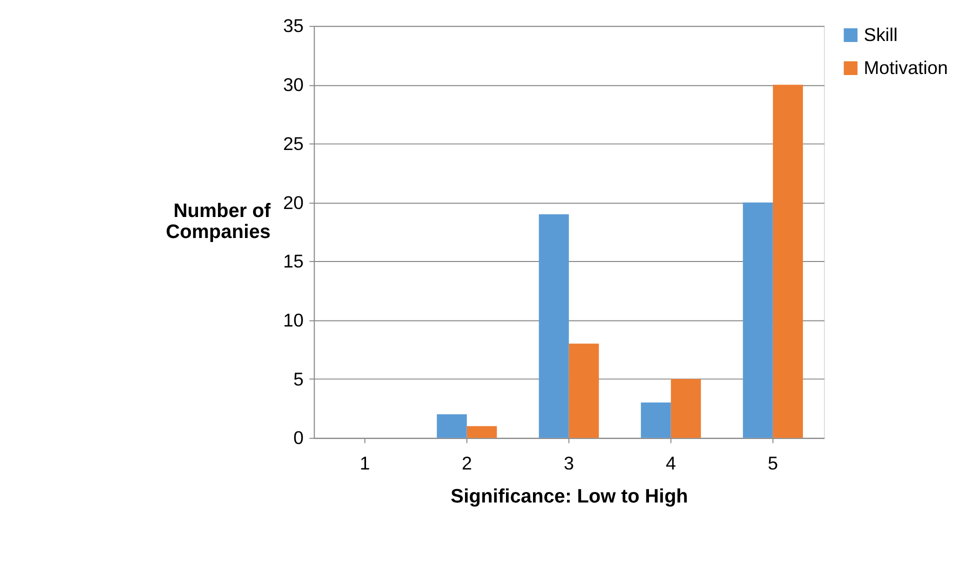  I want to click on y-axis-title: Number of Companies, so click(219, 222).